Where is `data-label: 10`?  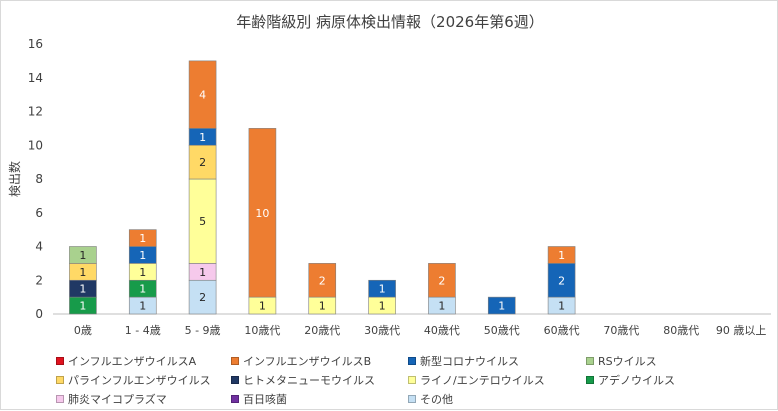
data-label: 10 is located at coordinates (262, 213).